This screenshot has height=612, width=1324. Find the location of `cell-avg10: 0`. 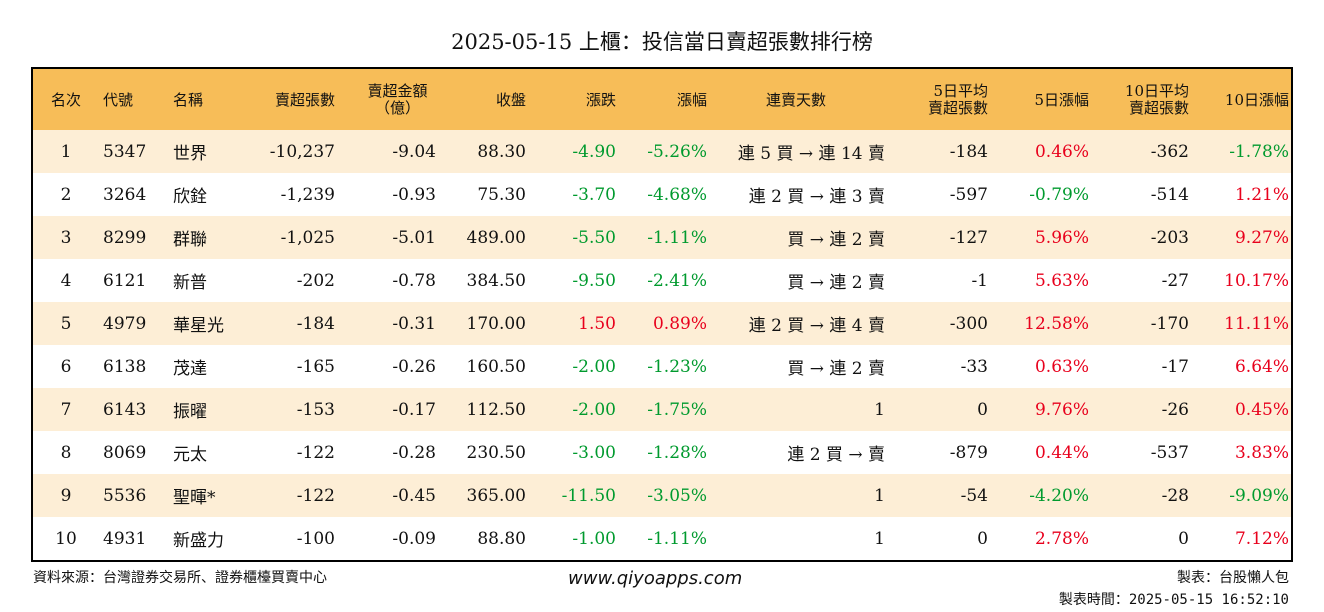

cell-avg10: 0 is located at coordinates (1183, 538).